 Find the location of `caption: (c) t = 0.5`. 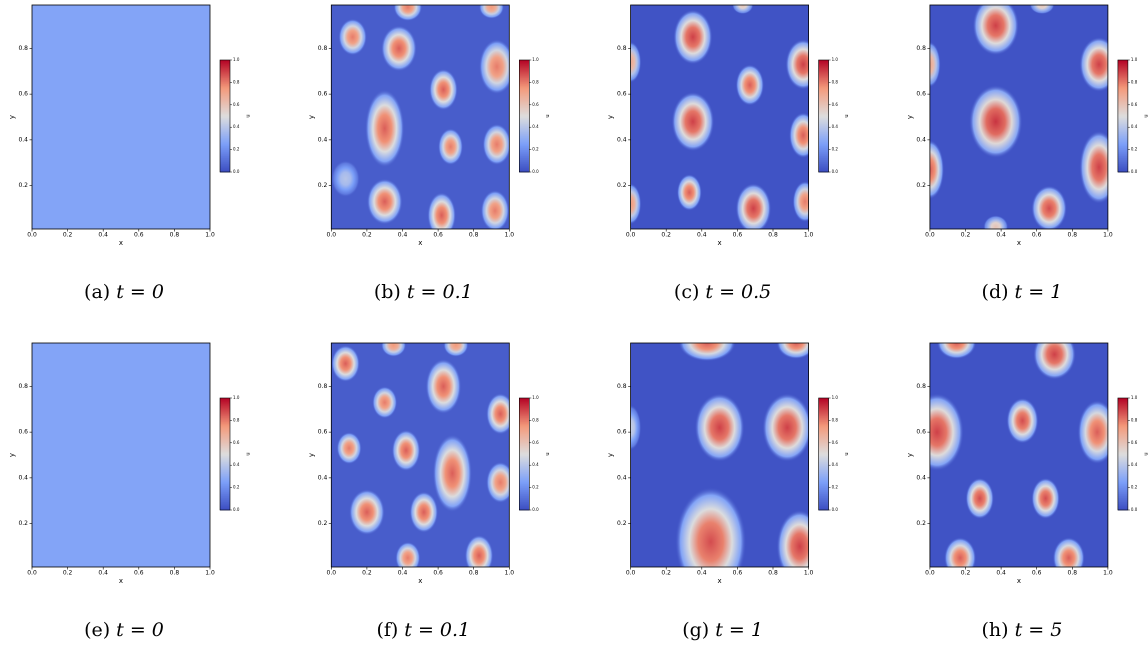

caption: (c) t = 0.5 is located at coordinates (722, 292).